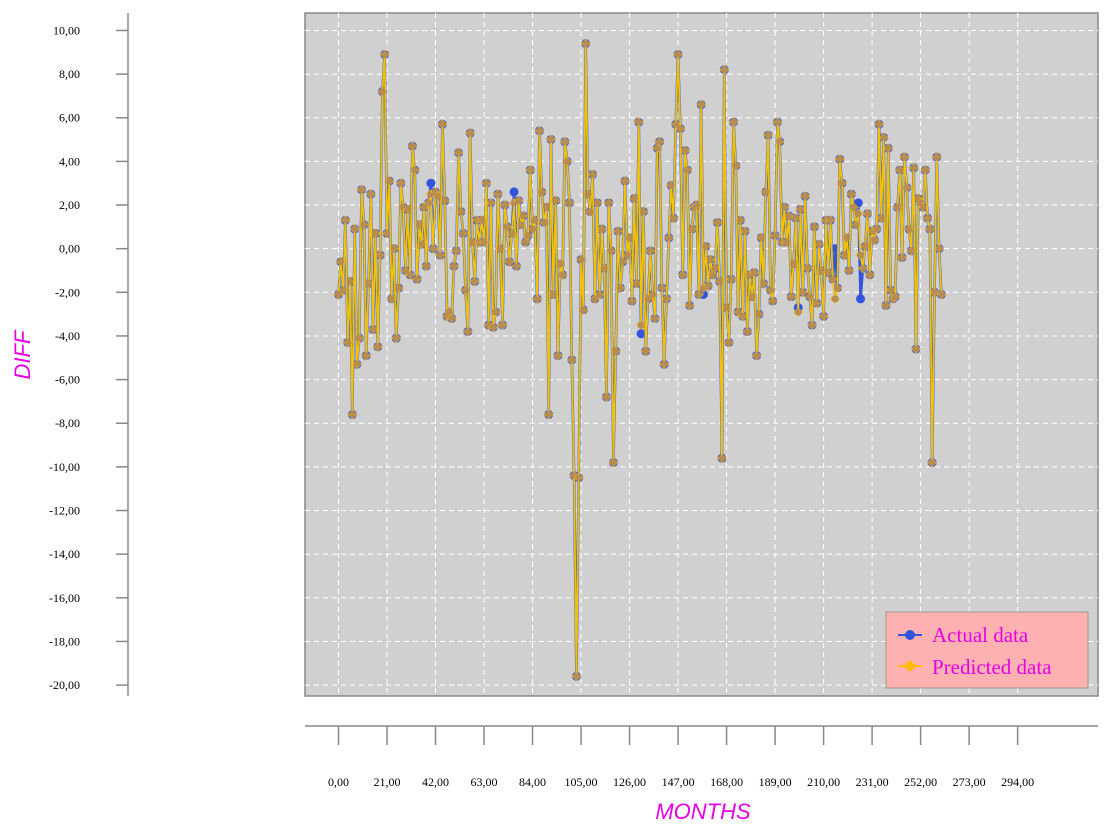  What do you see at coordinates (969, 782) in the screenshot?
I see `x-tick-label: 273,00` at bounding box center [969, 782].